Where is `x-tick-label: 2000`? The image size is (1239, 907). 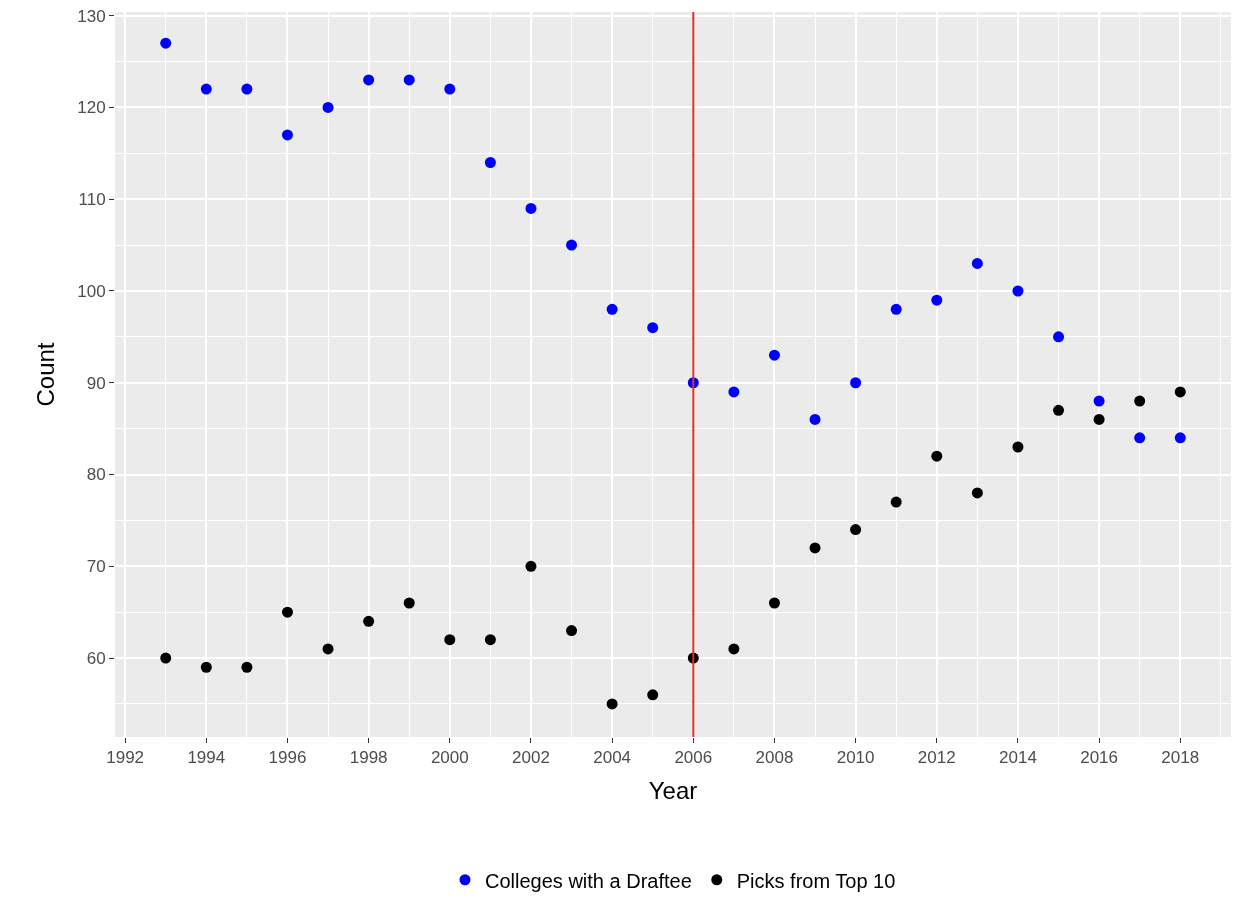 x-tick-label: 2000 is located at coordinates (449, 758).